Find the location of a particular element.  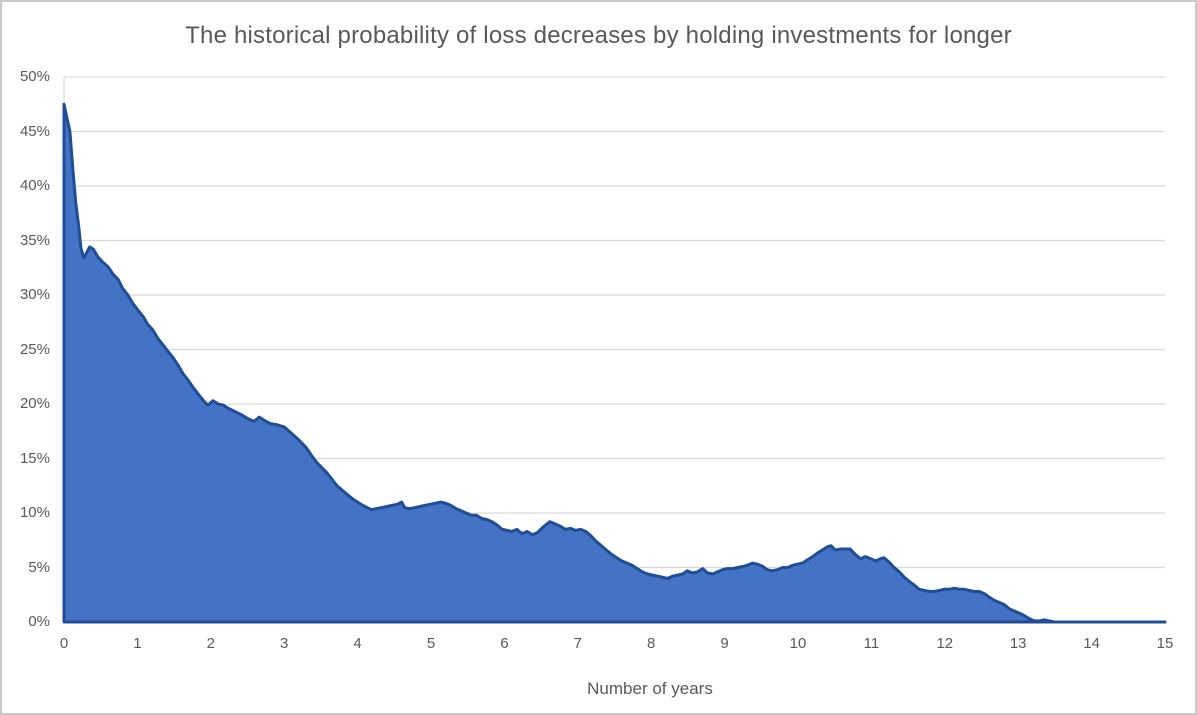

y-tick-label: 50% is located at coordinates (34, 76).